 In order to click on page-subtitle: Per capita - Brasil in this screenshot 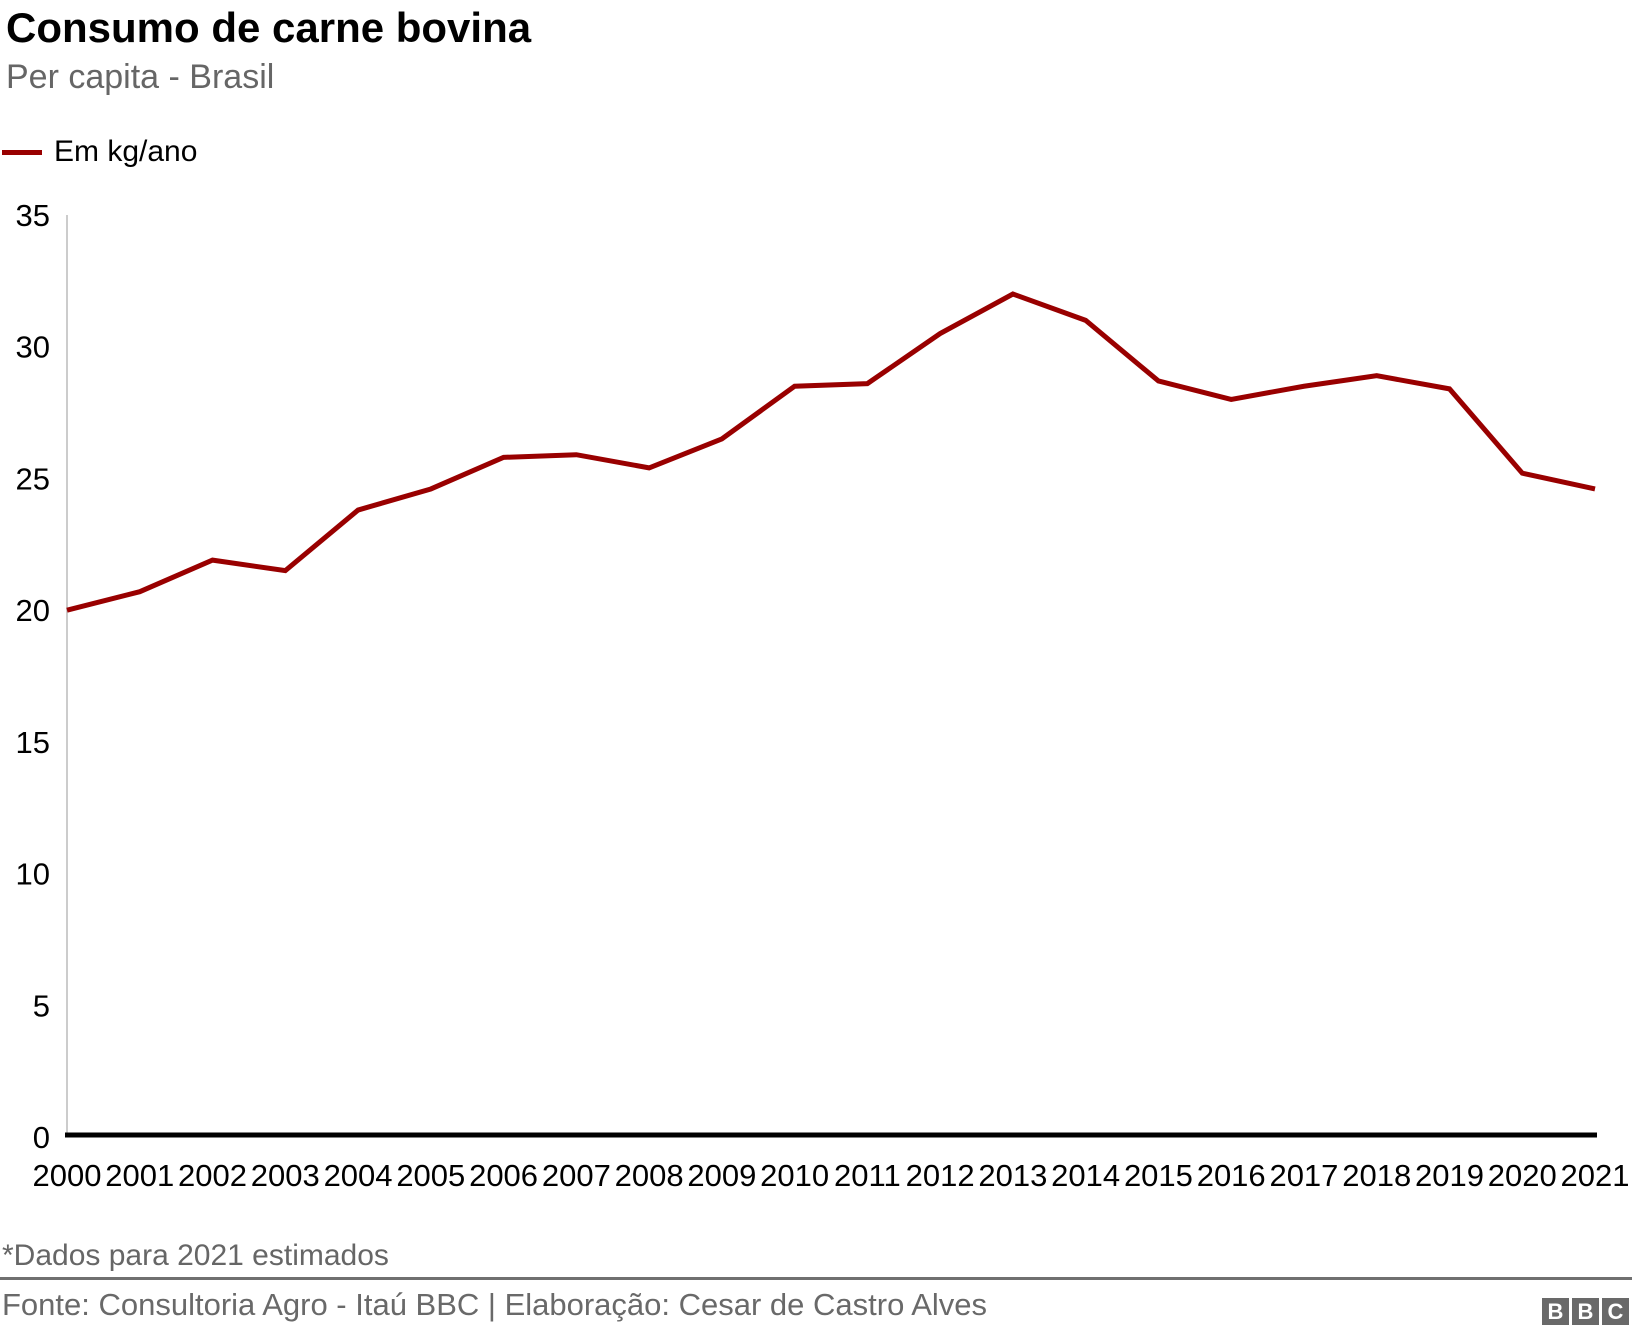, I will do `click(140, 77)`.